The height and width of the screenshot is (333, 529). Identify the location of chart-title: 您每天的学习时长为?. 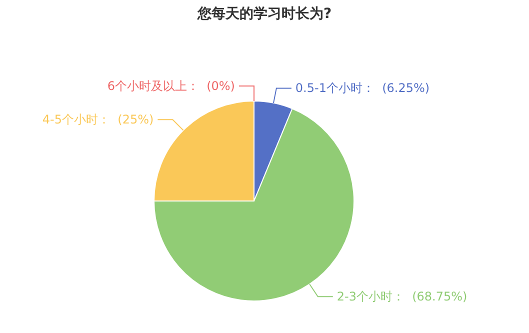
(264, 14).